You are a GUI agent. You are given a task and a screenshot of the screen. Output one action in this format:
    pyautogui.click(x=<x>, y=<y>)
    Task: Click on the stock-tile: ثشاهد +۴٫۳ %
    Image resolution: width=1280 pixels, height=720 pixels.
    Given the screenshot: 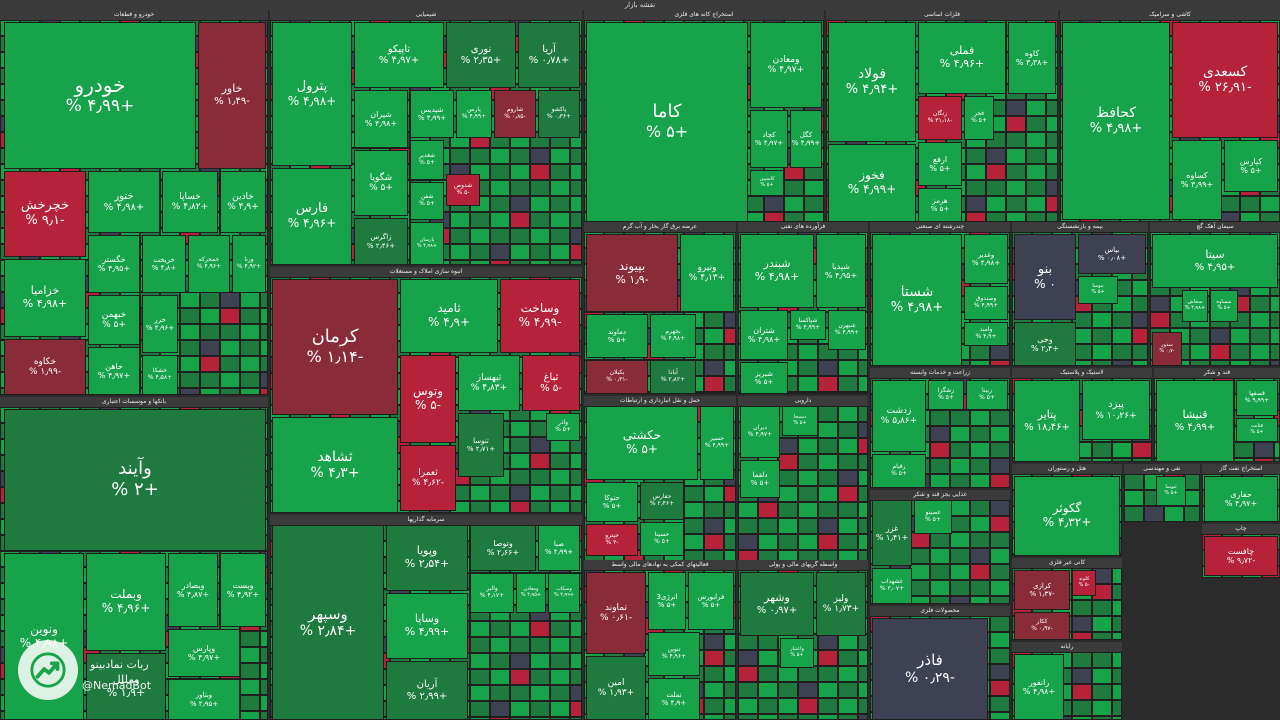 What is the action you would take?
    pyautogui.click(x=335, y=465)
    